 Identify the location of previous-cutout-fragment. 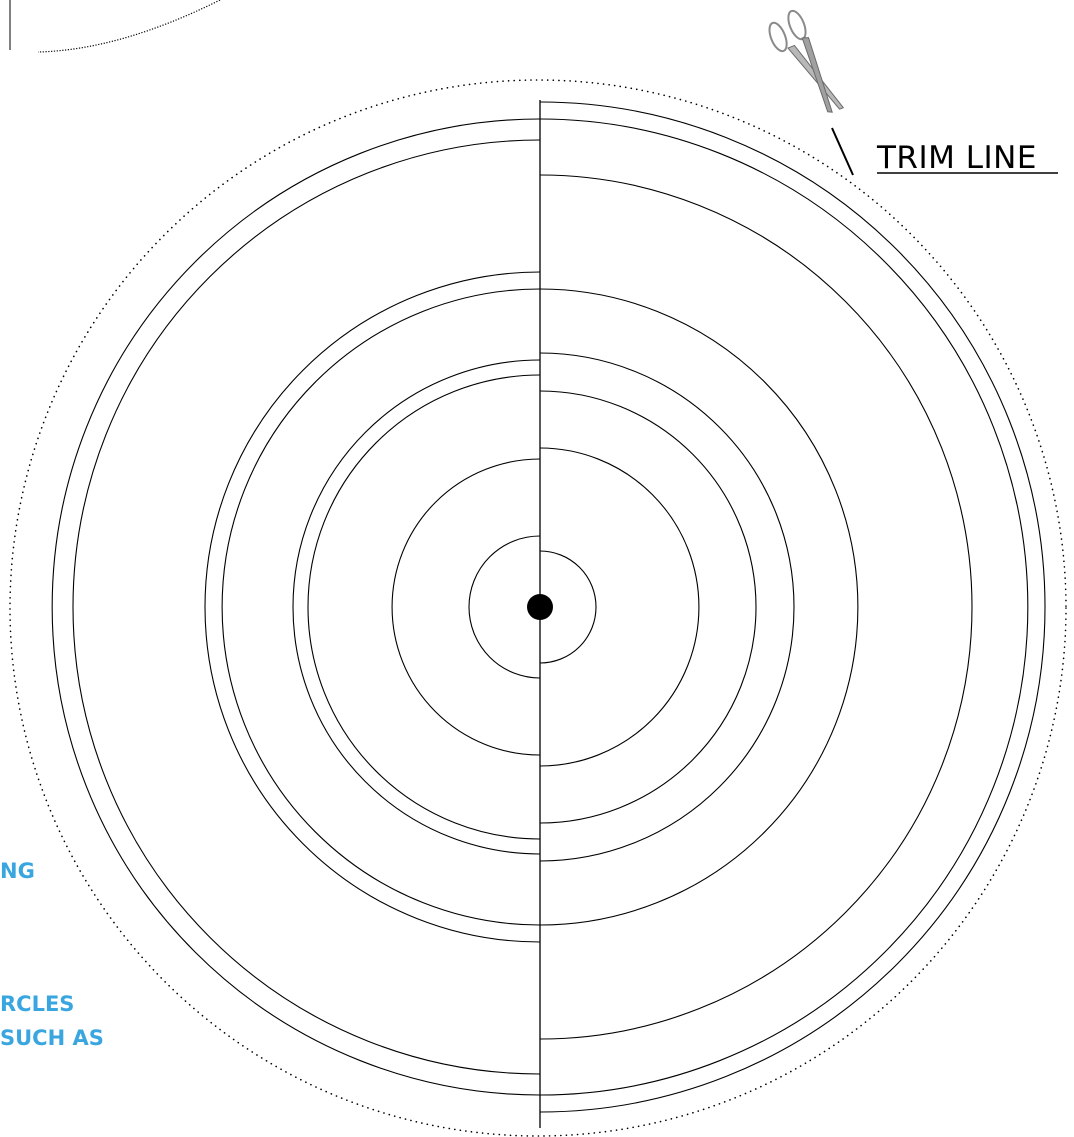
(115, 26).